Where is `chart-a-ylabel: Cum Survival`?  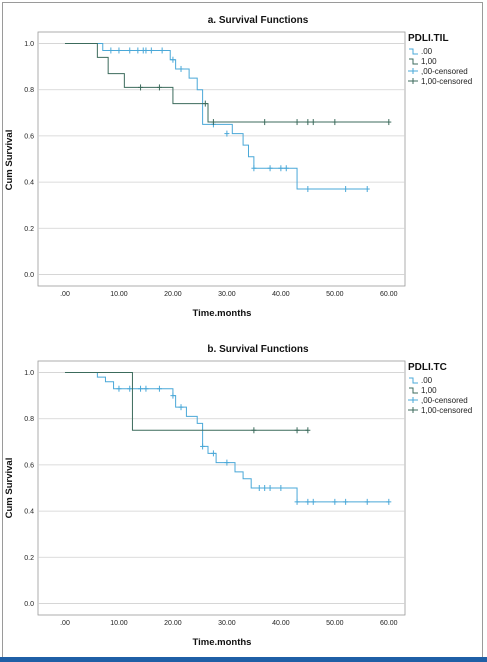
chart-a-ylabel: Cum Survival is located at coordinates (9, 160).